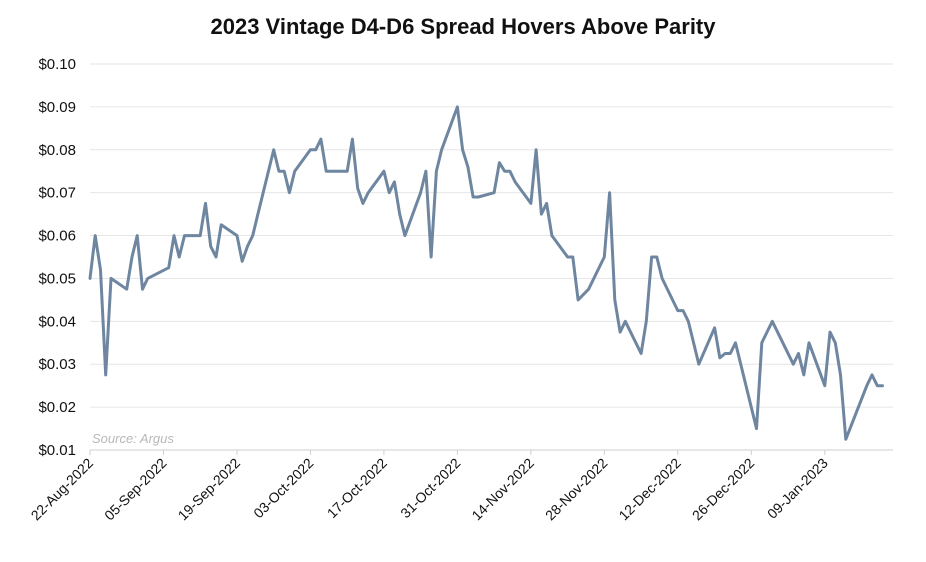 The height and width of the screenshot is (562, 926). I want to click on x-tick-label: 14-Nov-2022, so click(502, 489).